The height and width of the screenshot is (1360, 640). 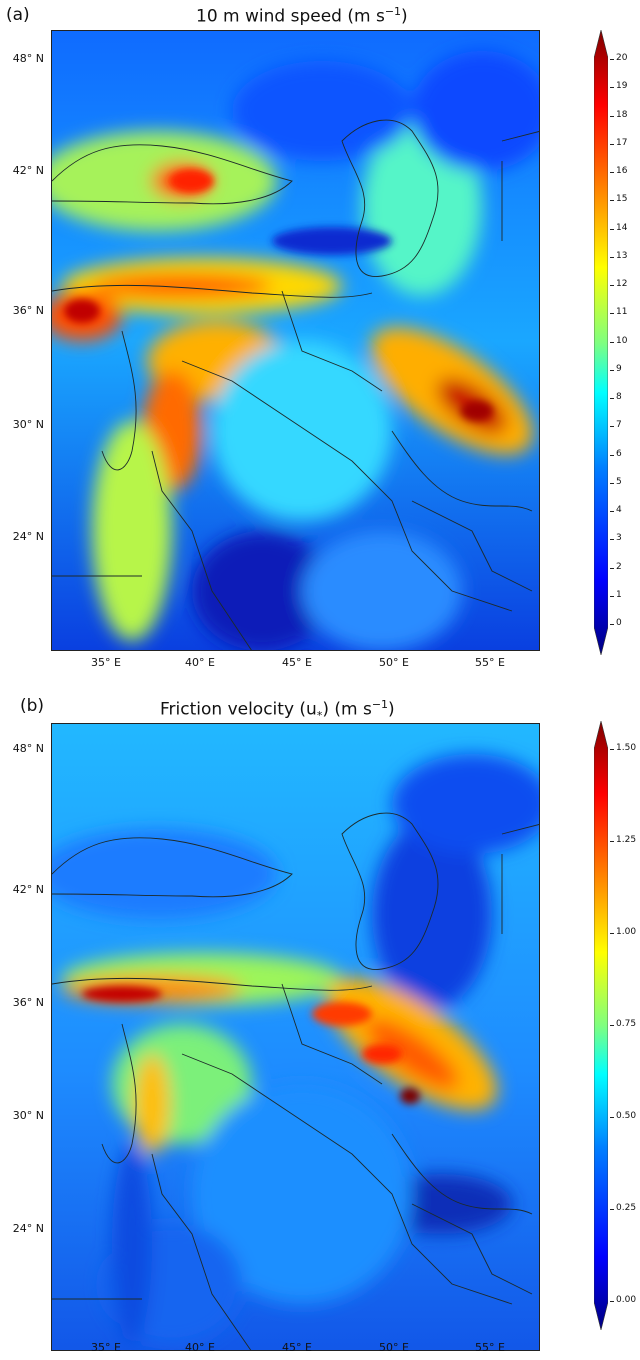 What do you see at coordinates (623, 1116) in the screenshot?
I see `colorbar-tick-label: 0.50` at bounding box center [623, 1116].